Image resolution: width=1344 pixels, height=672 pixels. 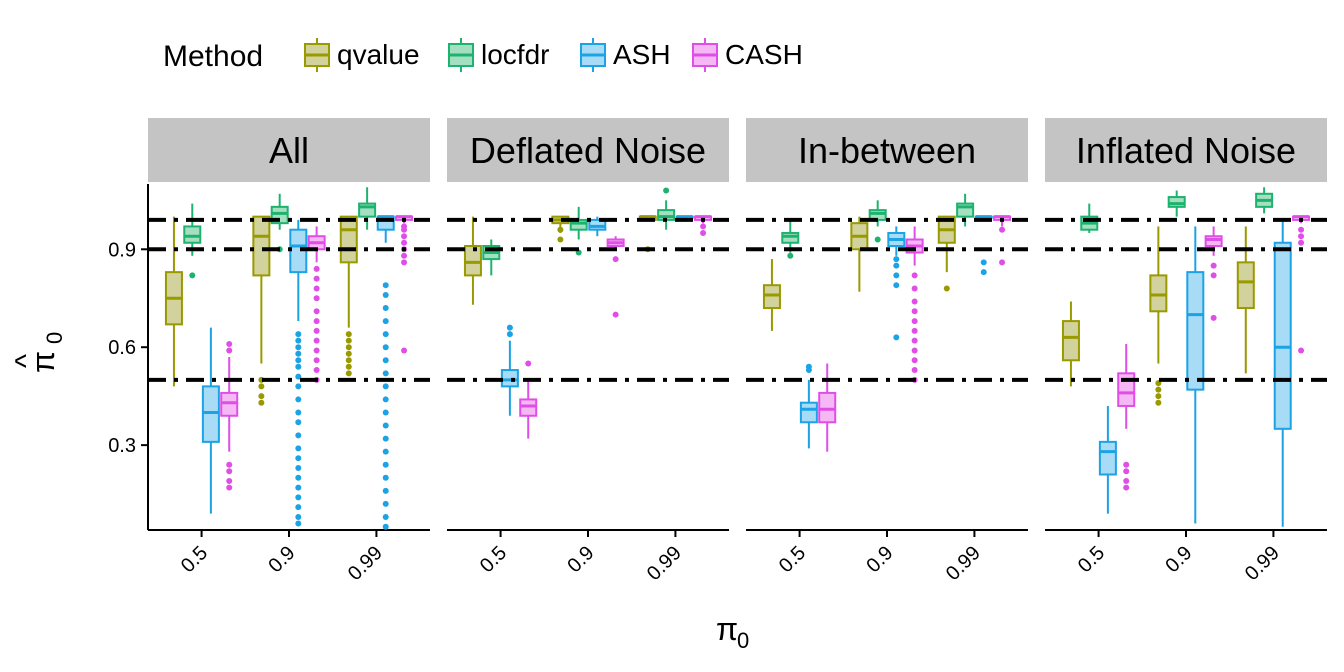 I want to click on y-axis-title: π ^ 0, so click(x=38, y=352).